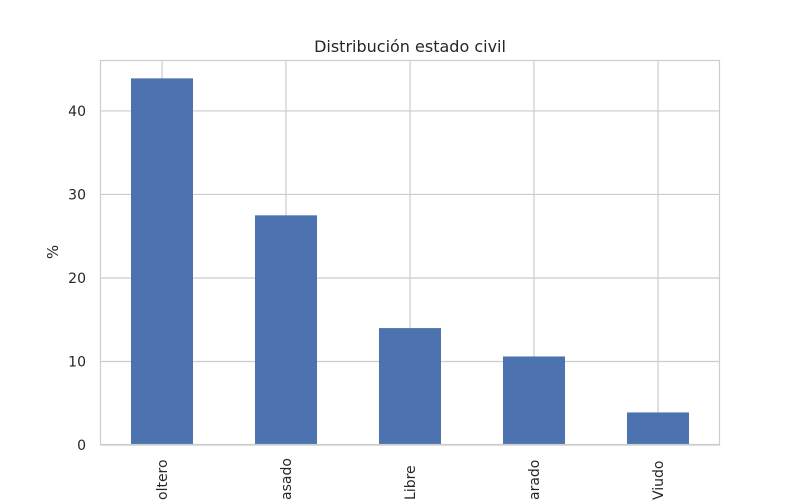  I want to click on y-tick-label: 0, so click(81, 446).